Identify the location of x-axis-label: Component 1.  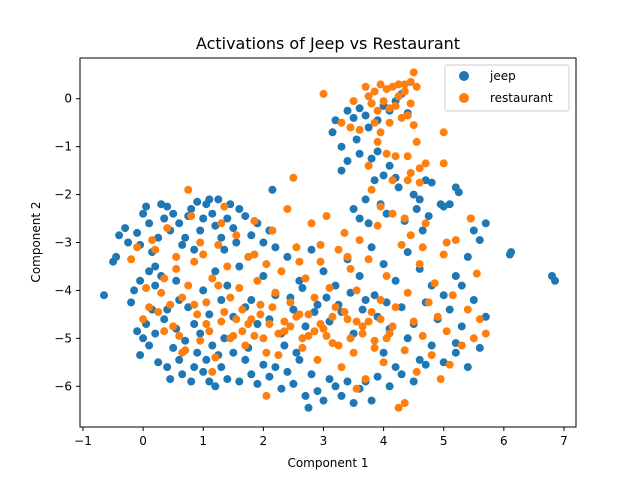
(327, 463).